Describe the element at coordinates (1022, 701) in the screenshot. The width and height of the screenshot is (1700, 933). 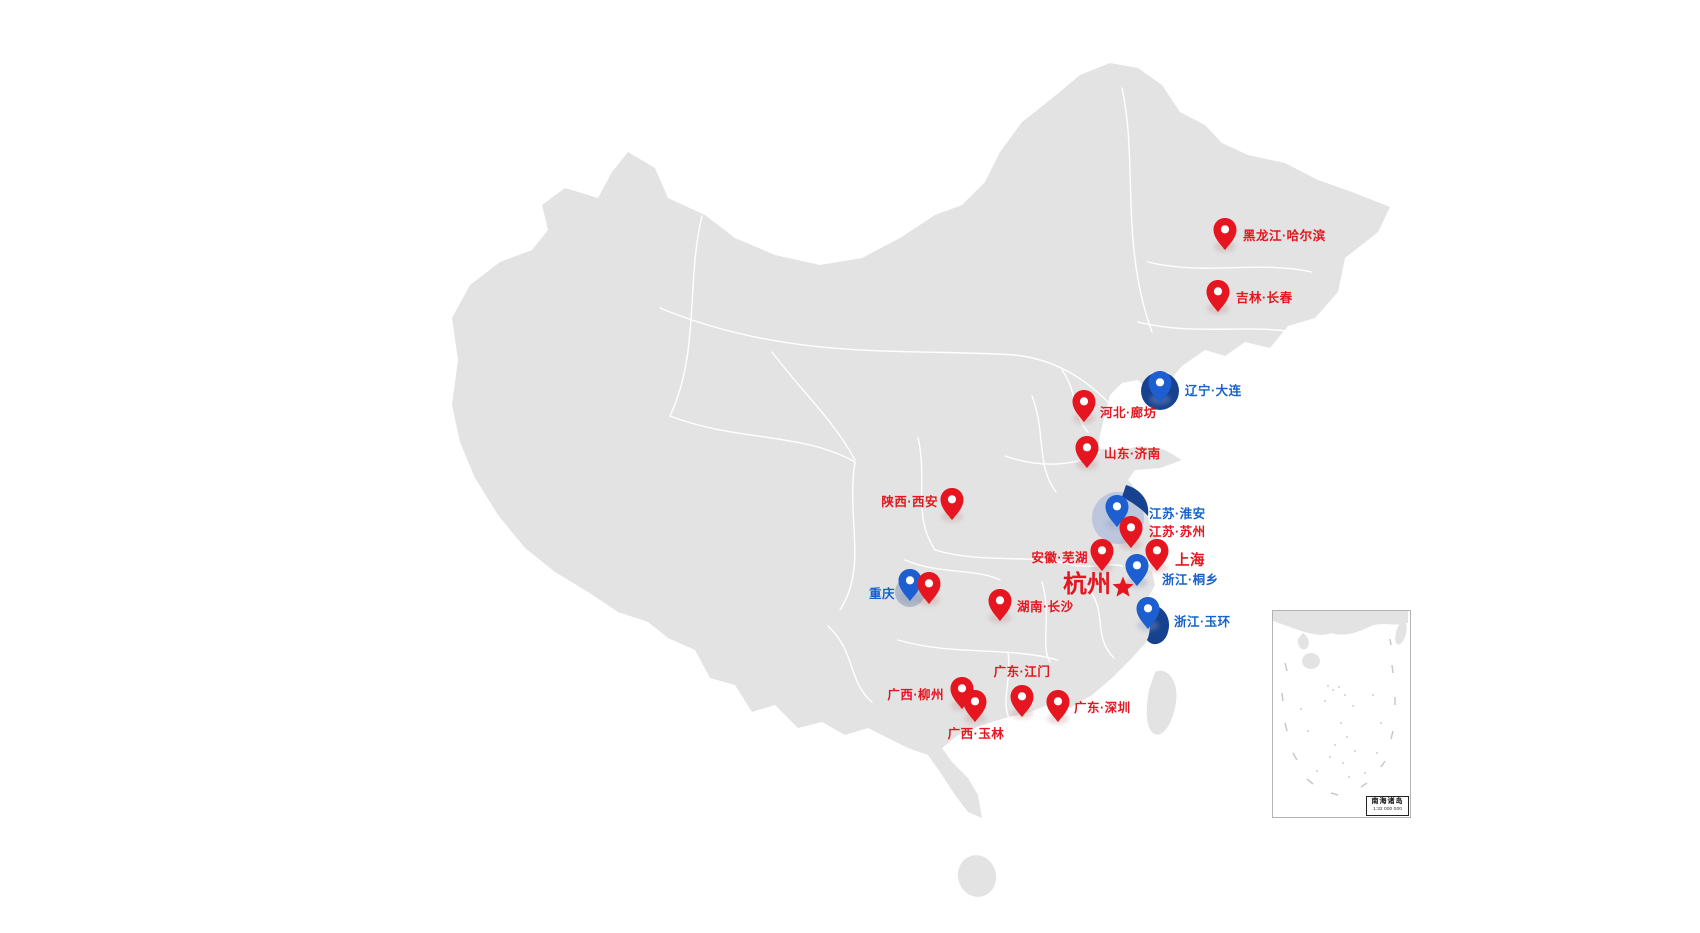
I see `map-pin-guangdong-jiangmen` at that location.